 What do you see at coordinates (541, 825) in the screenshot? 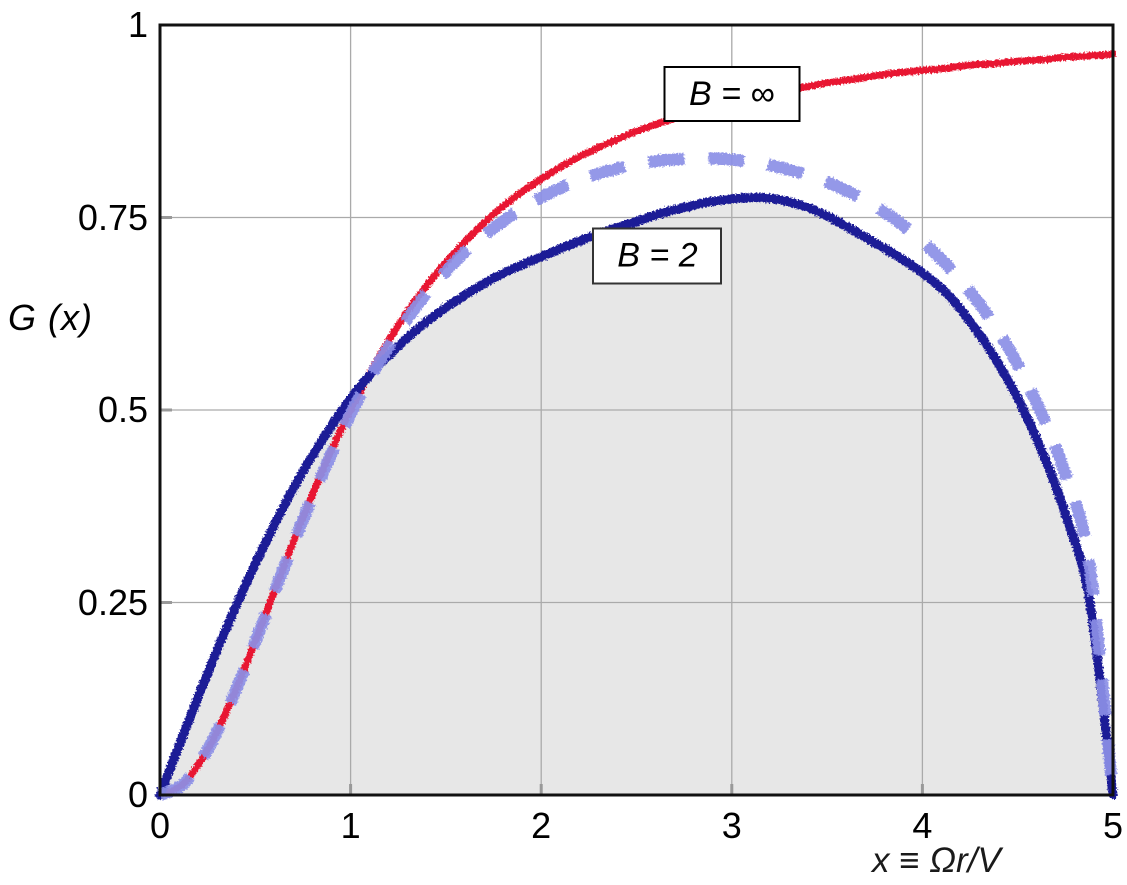
I see `x-tick-label: 2` at bounding box center [541, 825].